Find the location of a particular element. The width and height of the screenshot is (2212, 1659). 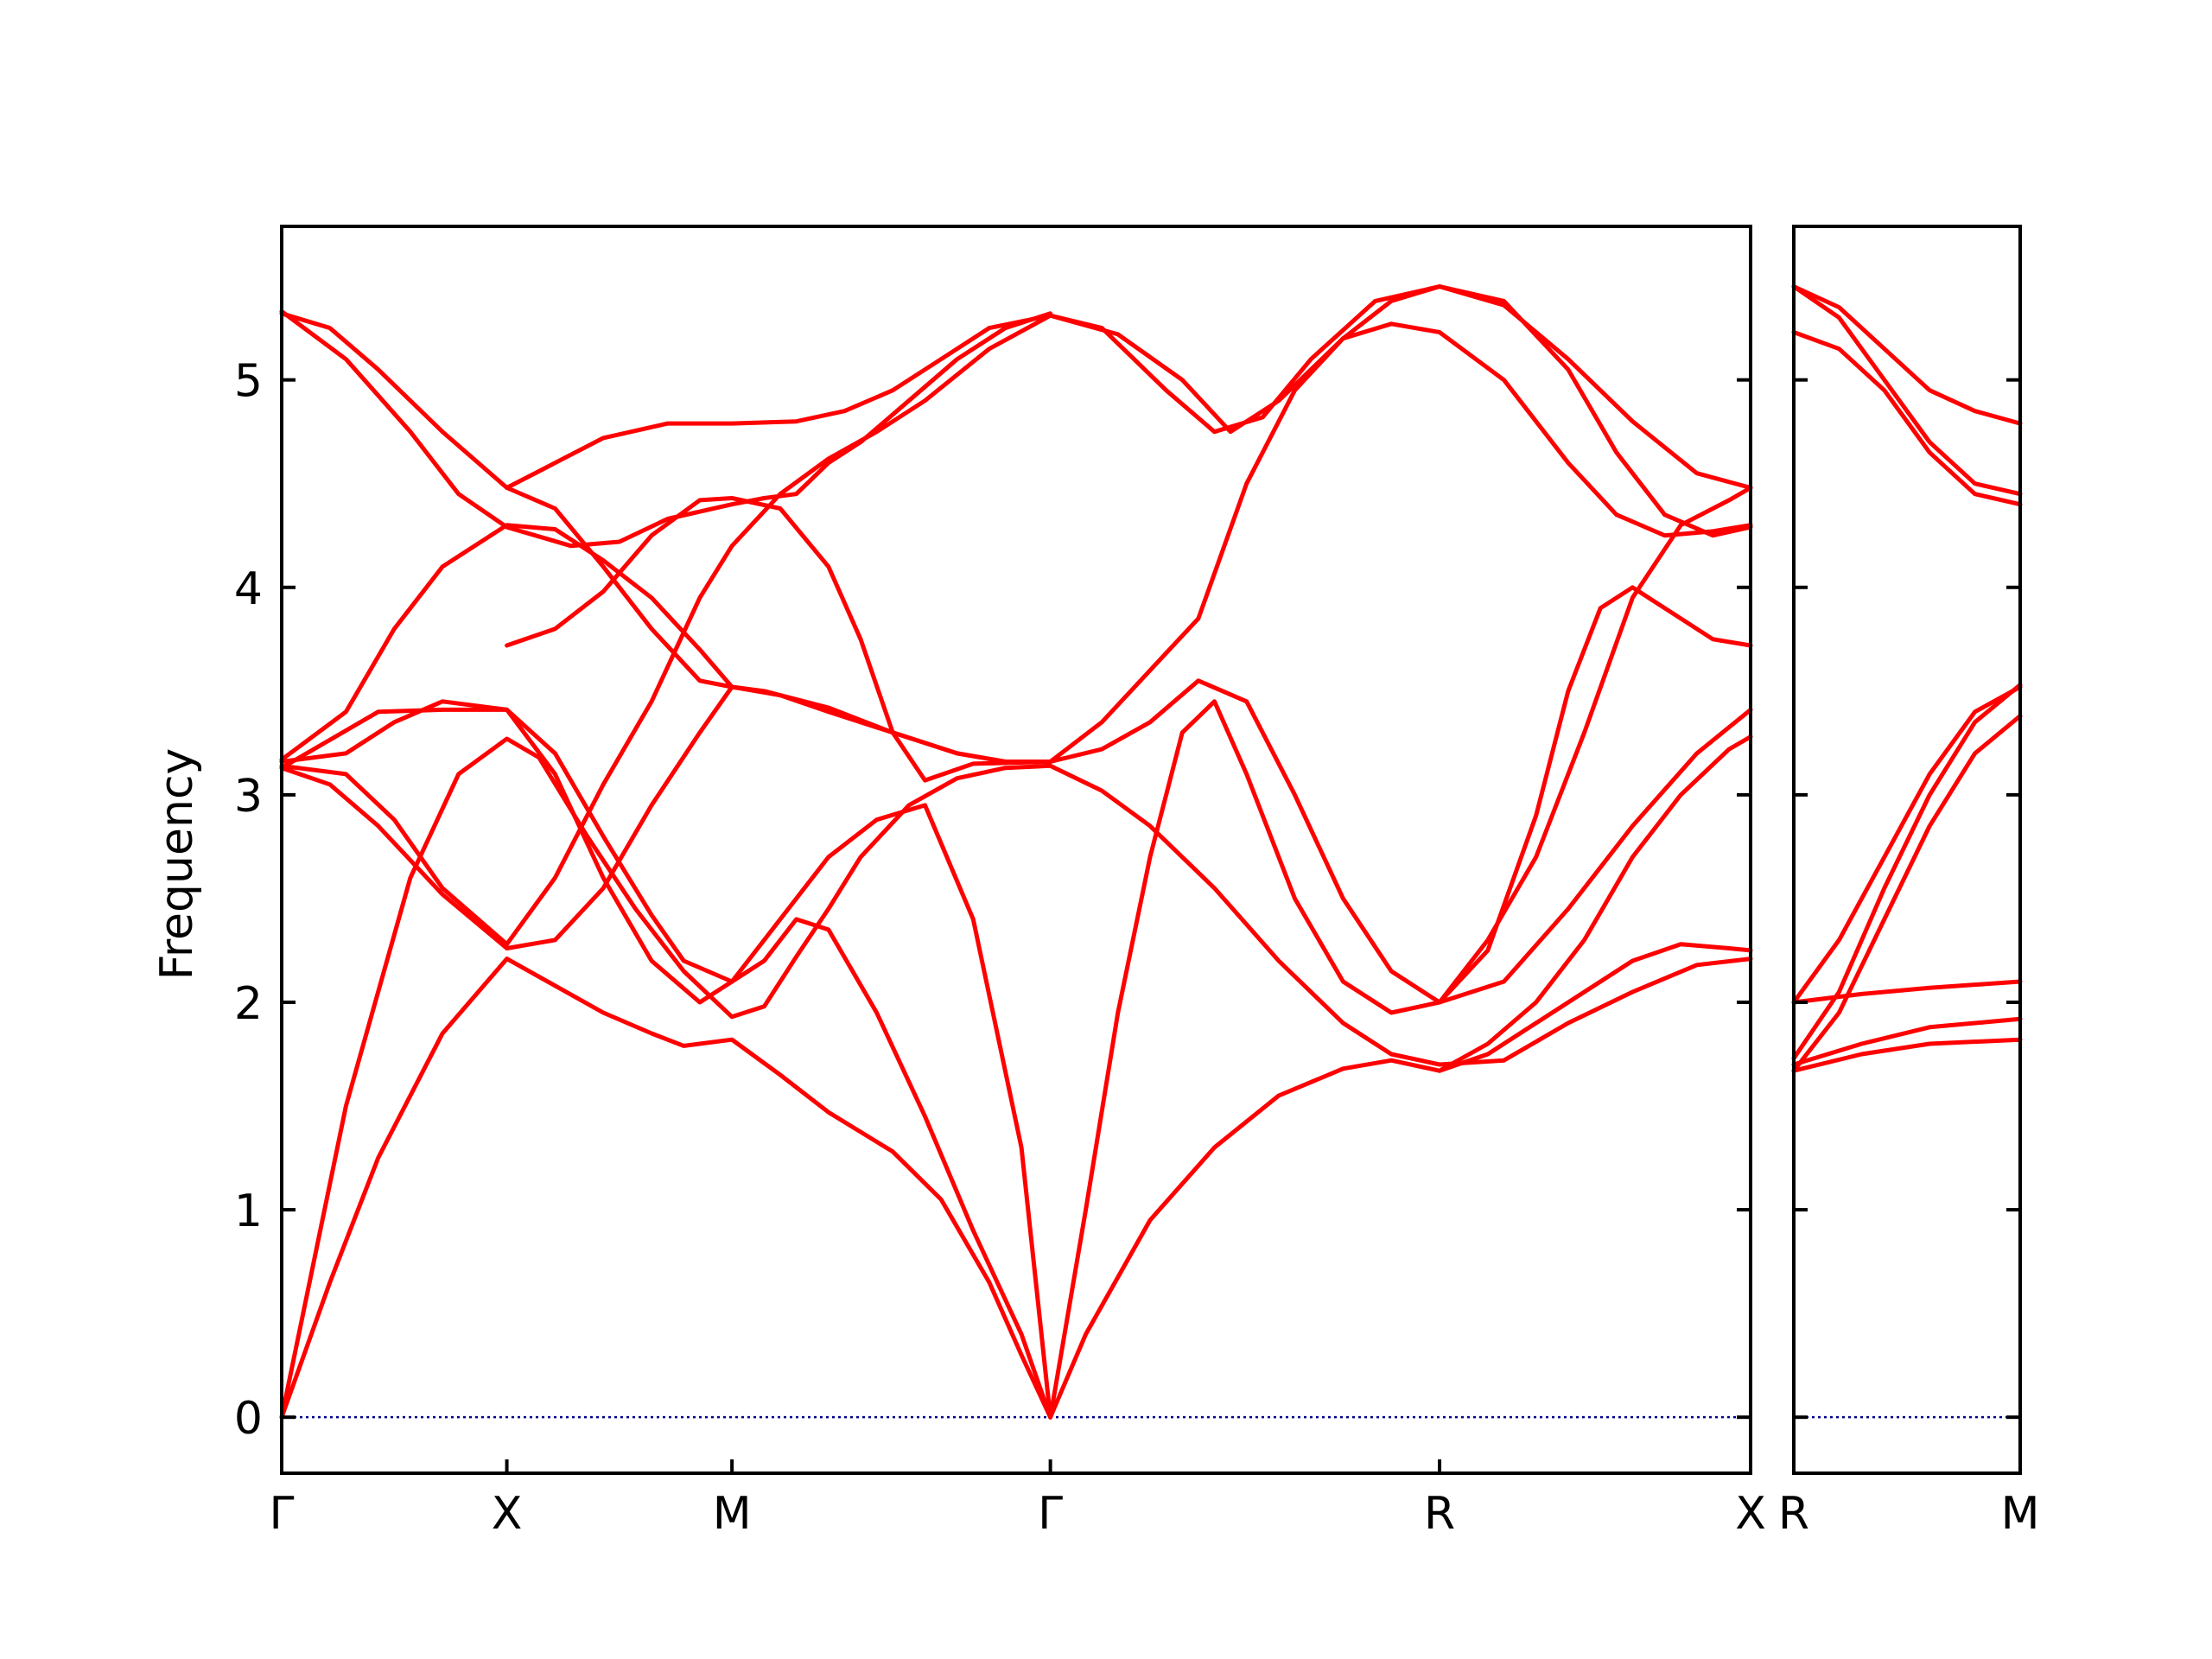

plot-frame is located at coordinates (1907, 850).